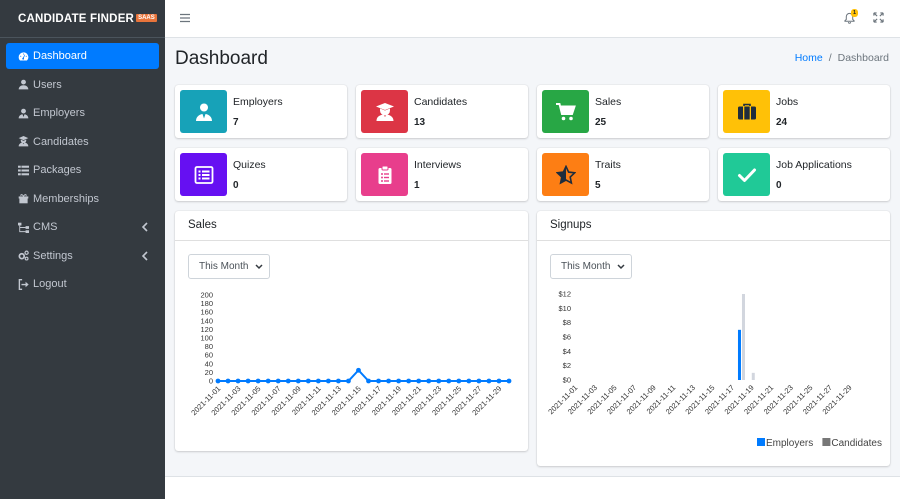 This screenshot has height=499, width=900. I want to click on briefcase-icon, so click(746, 111).